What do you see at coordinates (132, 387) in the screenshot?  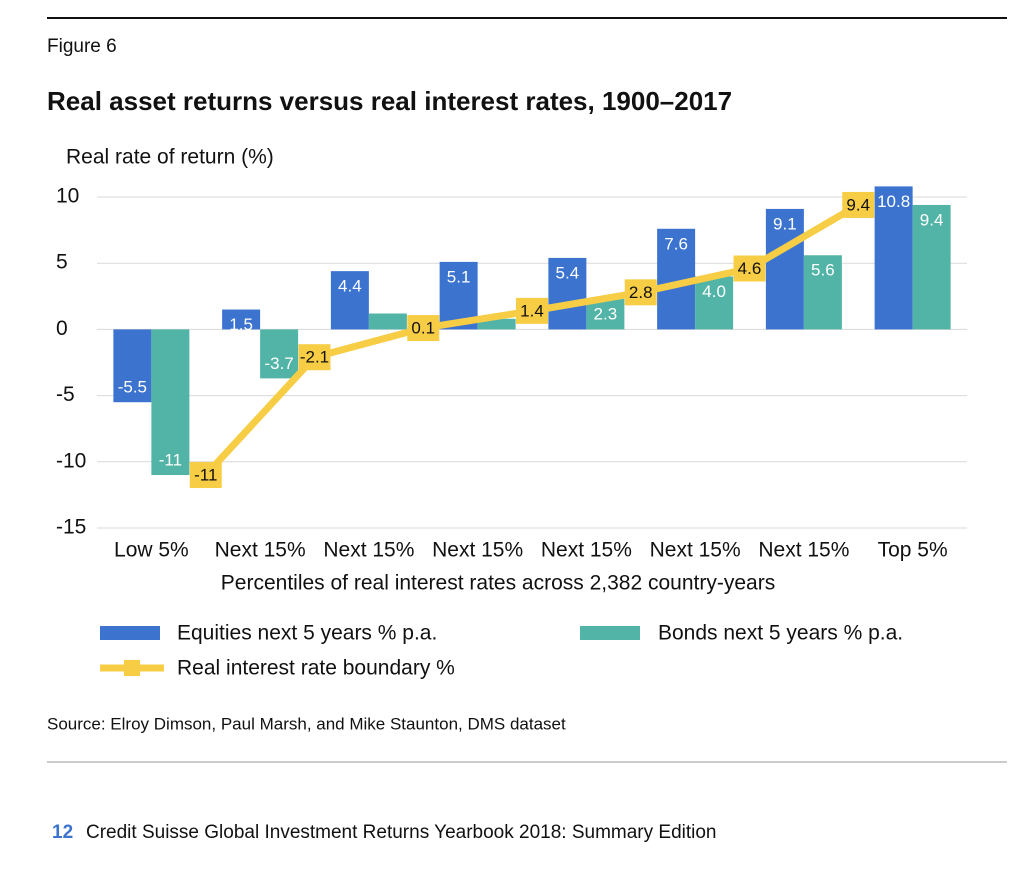 I see `data-label: -5.5` at bounding box center [132, 387].